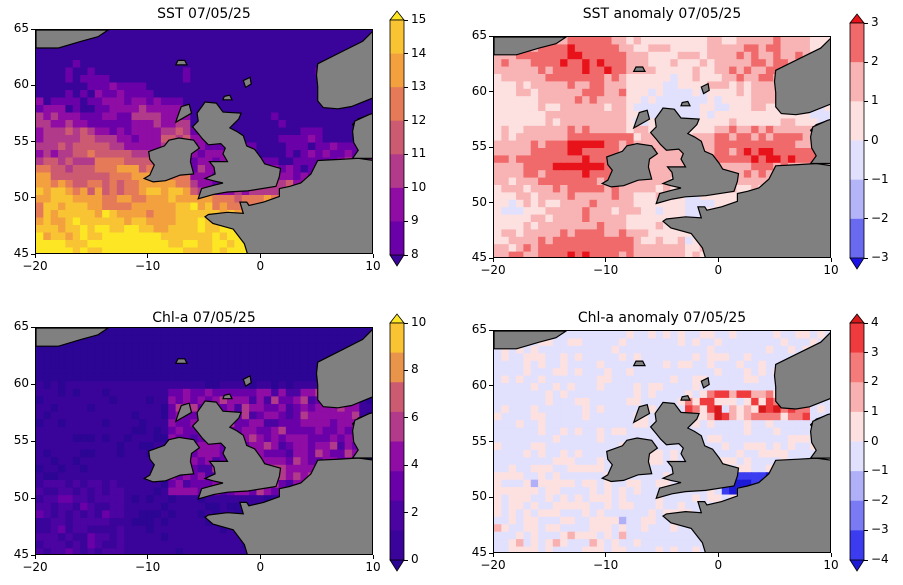  I want to click on colorbar-segment, so click(397, 171).